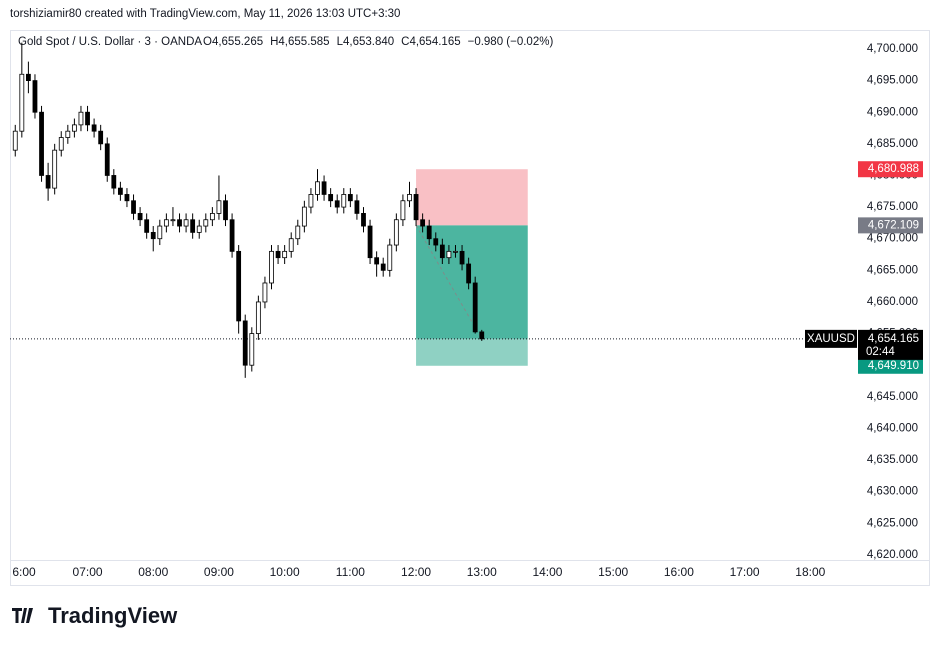 The height and width of the screenshot is (647, 939). I want to click on brand-logo: TradingView, so click(95, 615).